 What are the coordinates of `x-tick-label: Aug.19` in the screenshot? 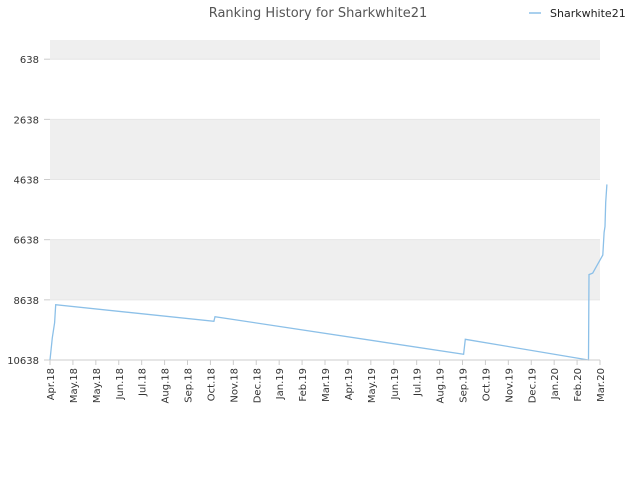 It's located at (441, 385).